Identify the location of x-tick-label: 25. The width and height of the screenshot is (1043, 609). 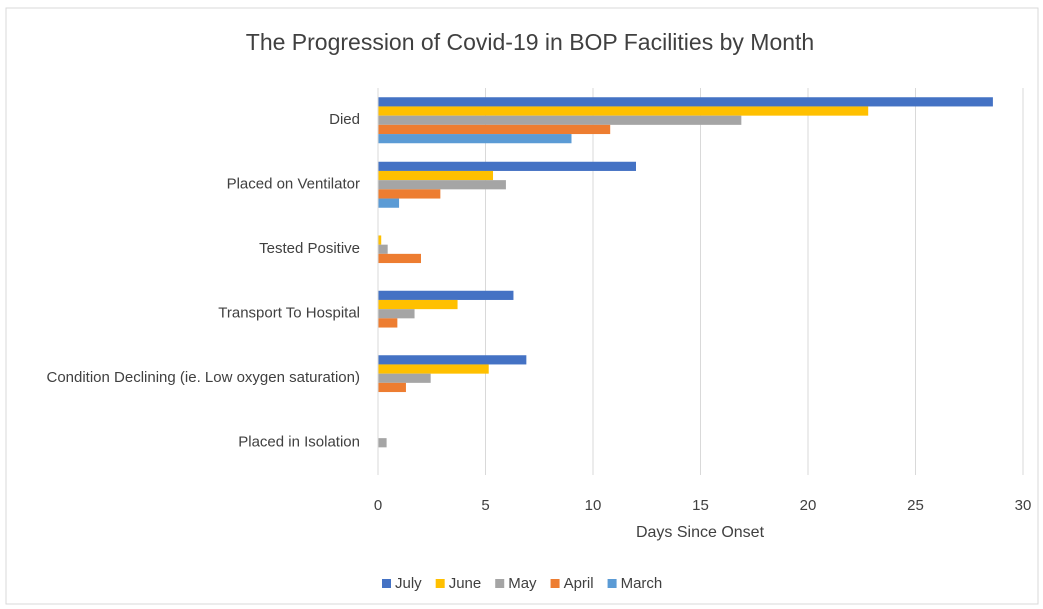
(915, 505).